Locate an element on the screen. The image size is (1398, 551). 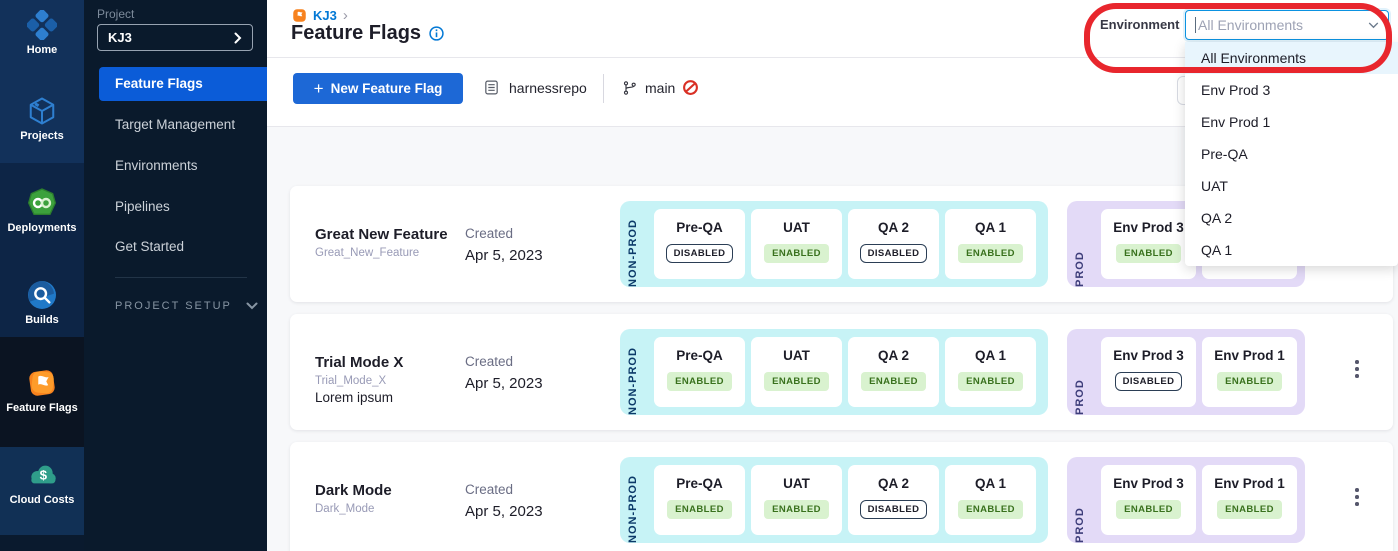
breadcrumb: KJ3 › is located at coordinates (320, 15).